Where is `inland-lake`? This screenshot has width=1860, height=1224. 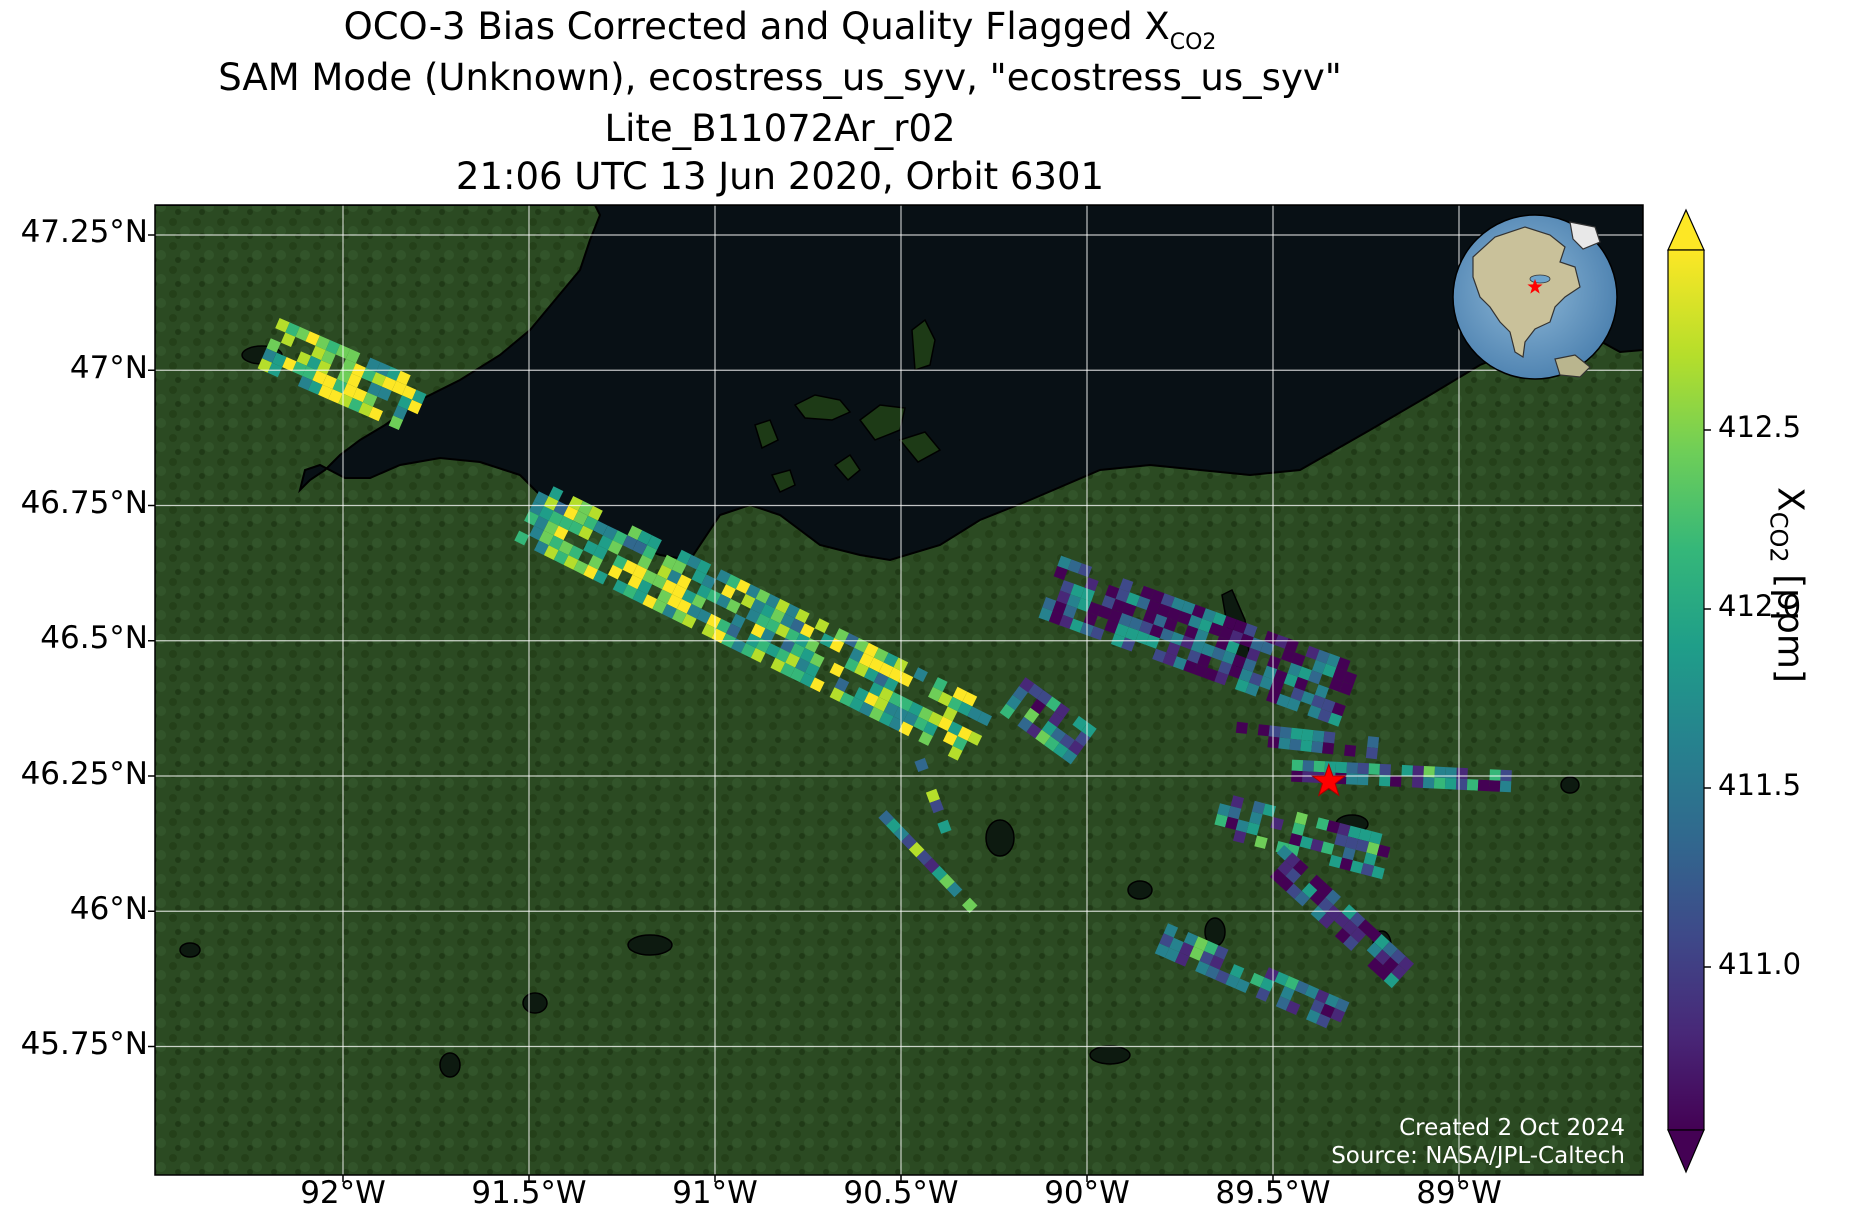
inland-lake is located at coordinates (190, 950).